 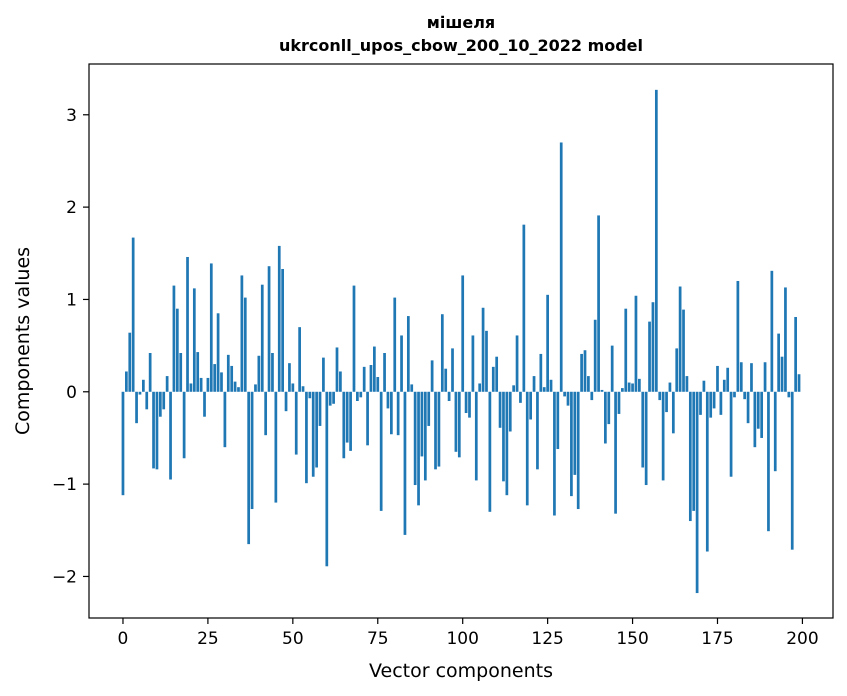 I want to click on y-tick-label: 0, so click(x=71, y=393).